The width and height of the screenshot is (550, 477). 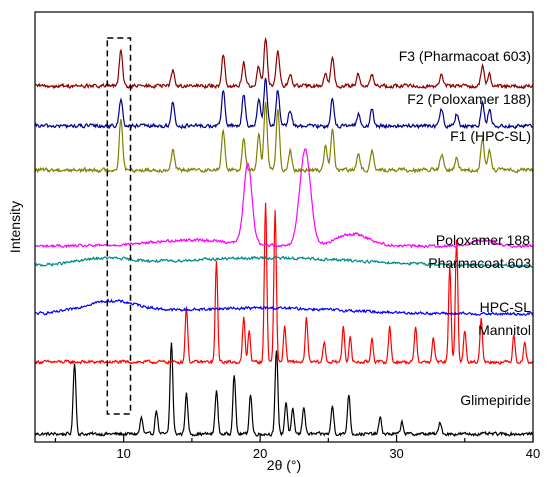 I want to click on x-tick-label: 10, so click(x=123, y=453).